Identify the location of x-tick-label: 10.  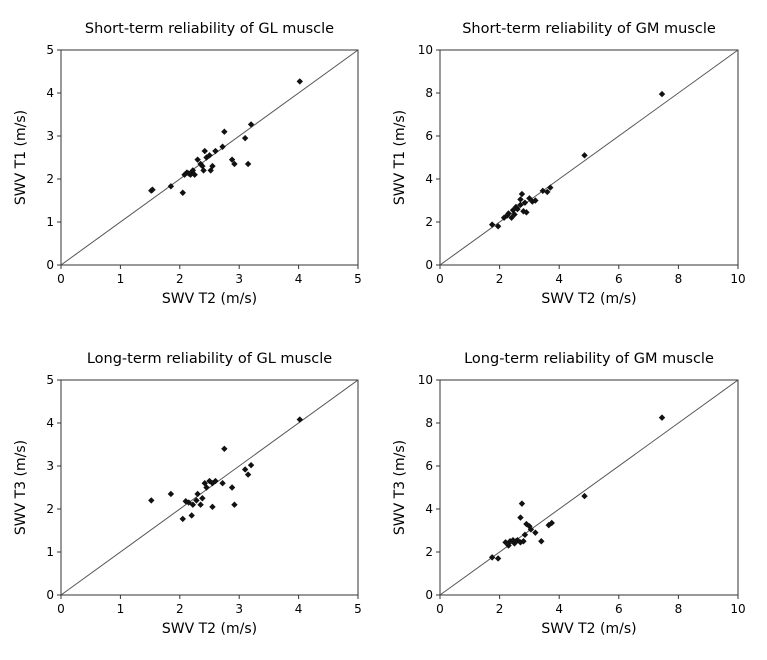
(737, 609).